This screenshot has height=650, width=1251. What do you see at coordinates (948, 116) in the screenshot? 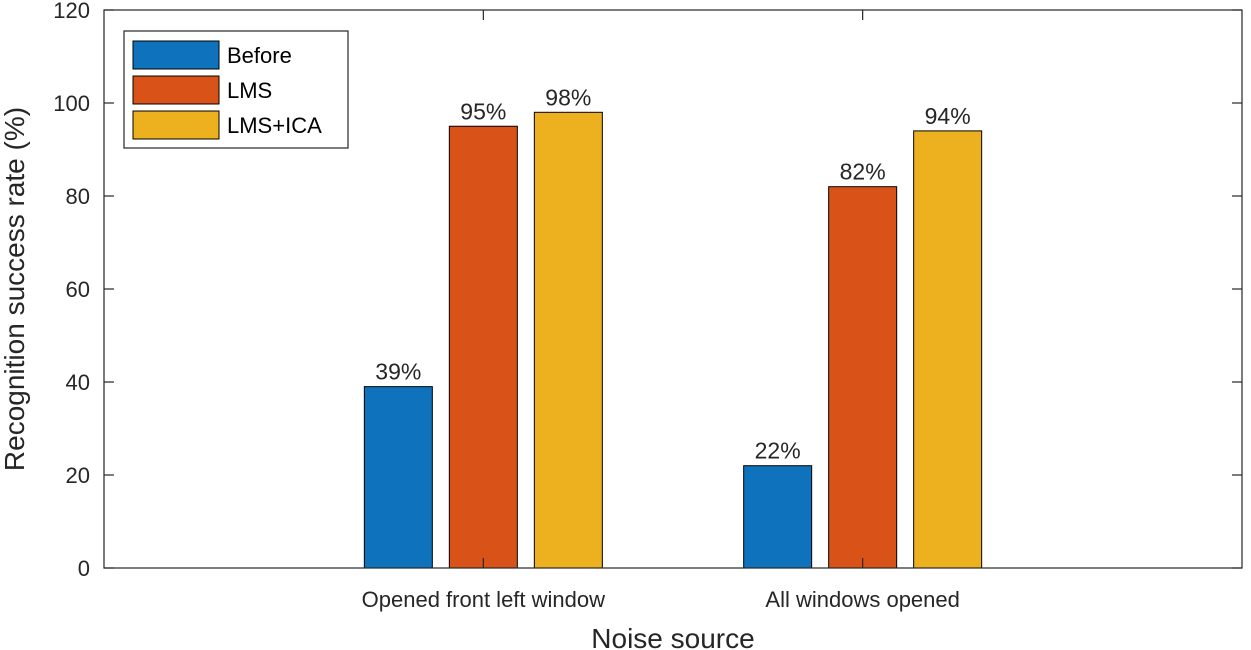
I see `data-label-lms-ica-2: 94%` at bounding box center [948, 116].